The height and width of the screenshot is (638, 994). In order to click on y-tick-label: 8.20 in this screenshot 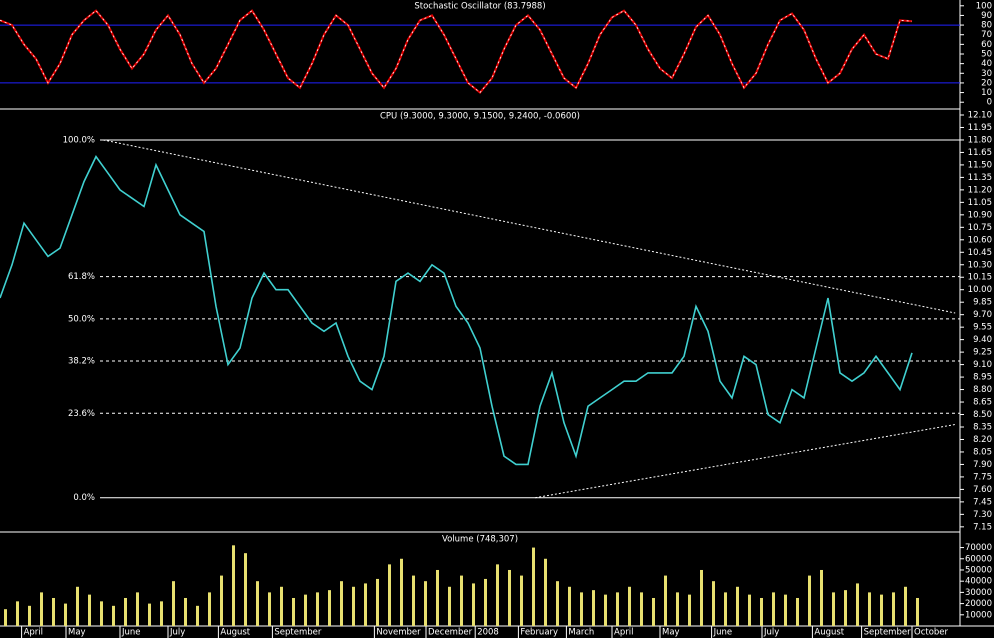, I will do `click(982, 440)`.